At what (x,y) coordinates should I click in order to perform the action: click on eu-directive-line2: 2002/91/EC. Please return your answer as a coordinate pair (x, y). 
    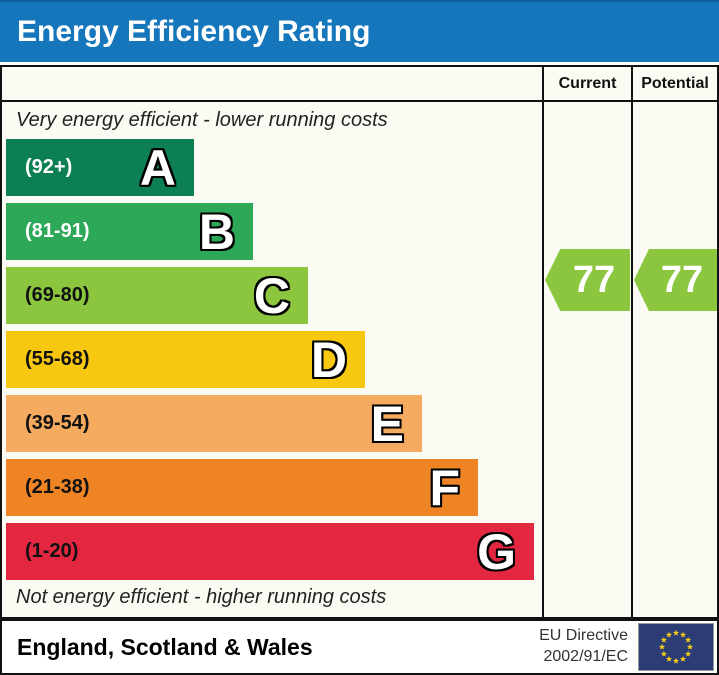
    Looking at the image, I should click on (585, 656).